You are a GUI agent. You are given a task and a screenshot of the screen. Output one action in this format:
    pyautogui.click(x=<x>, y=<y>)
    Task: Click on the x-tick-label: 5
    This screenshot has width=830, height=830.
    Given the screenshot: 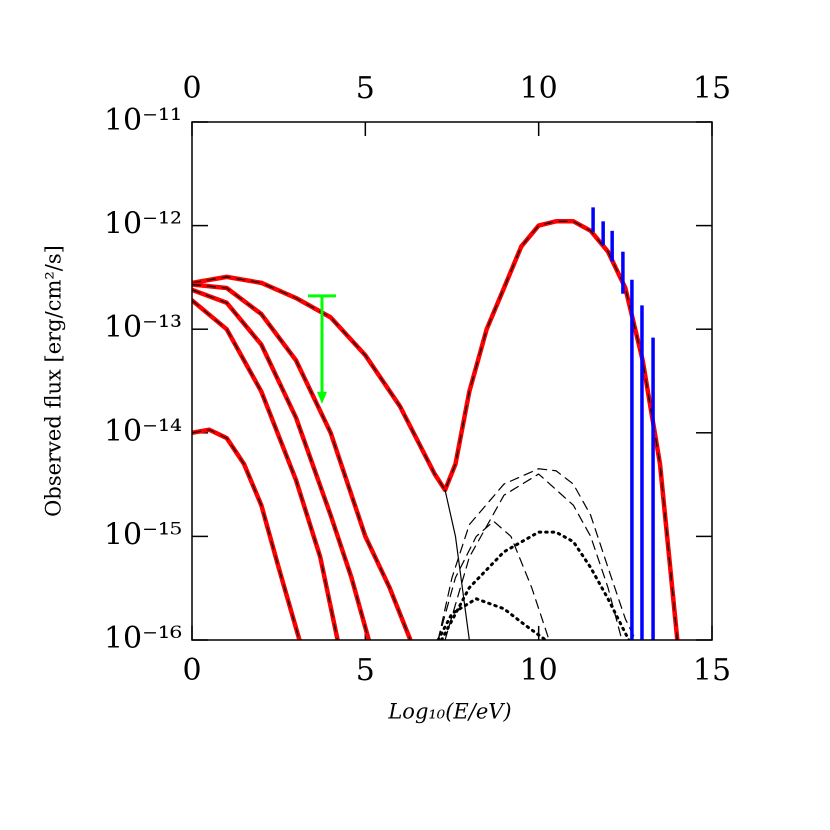 What is the action you would take?
    pyautogui.click(x=365, y=670)
    